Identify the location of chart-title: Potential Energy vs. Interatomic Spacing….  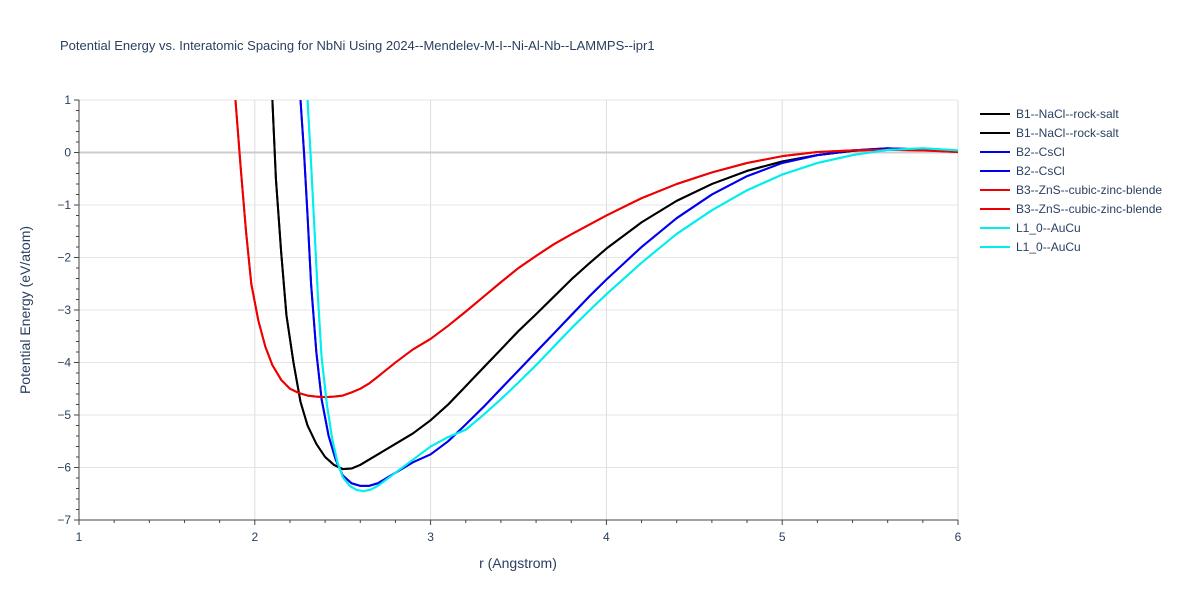
(357, 45).